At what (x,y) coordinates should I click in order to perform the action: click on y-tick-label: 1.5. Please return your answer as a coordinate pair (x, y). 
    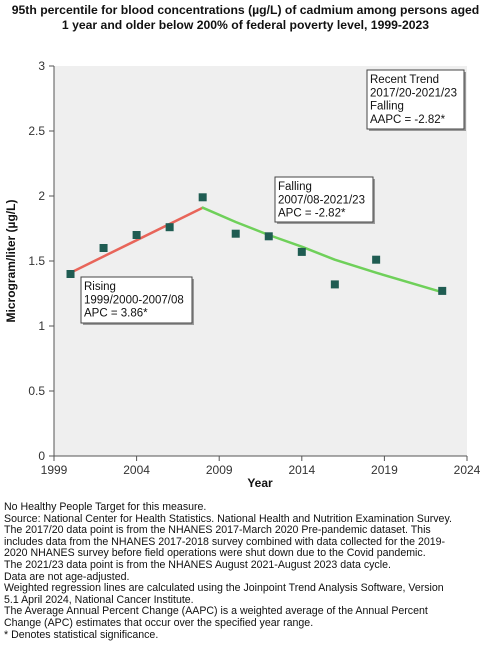
    Looking at the image, I should click on (36, 261).